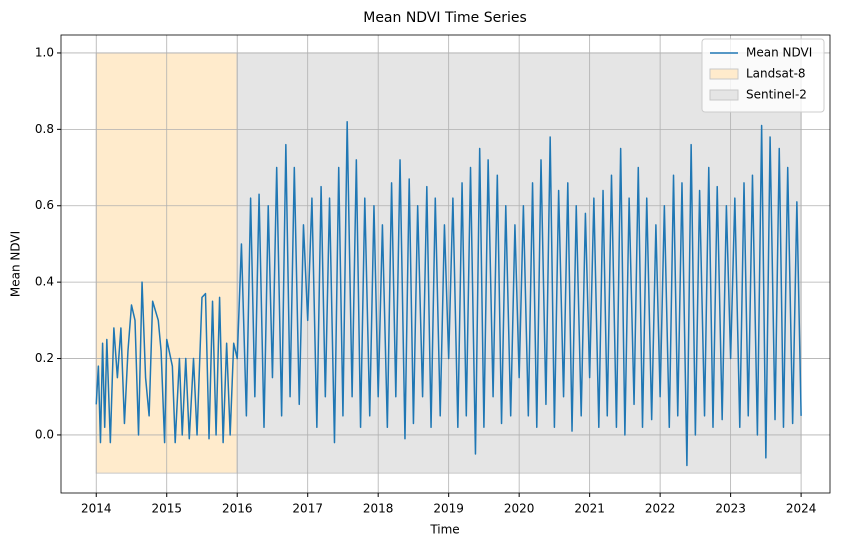  I want to click on chart-title: Mean NDVI Time Series, so click(445, 18).